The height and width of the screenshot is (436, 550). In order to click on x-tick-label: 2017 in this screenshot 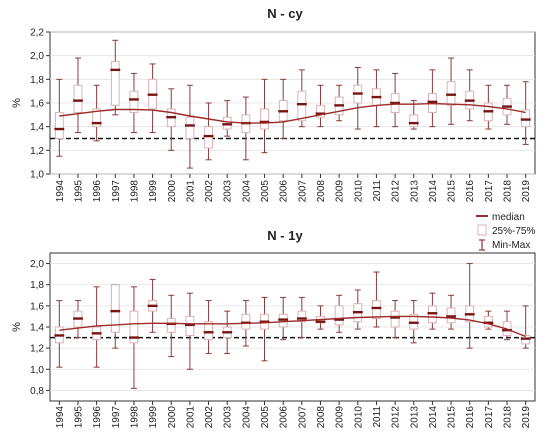, I will do `click(489, 417)`.